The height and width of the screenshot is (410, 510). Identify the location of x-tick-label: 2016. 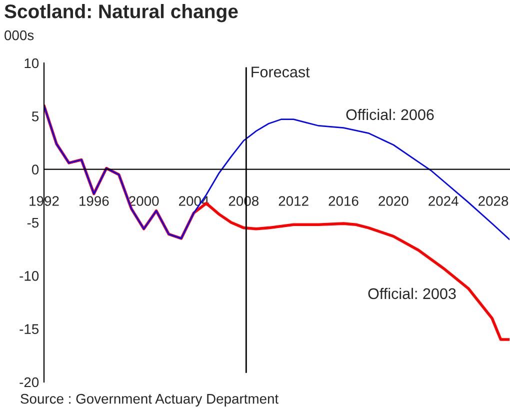
(343, 201).